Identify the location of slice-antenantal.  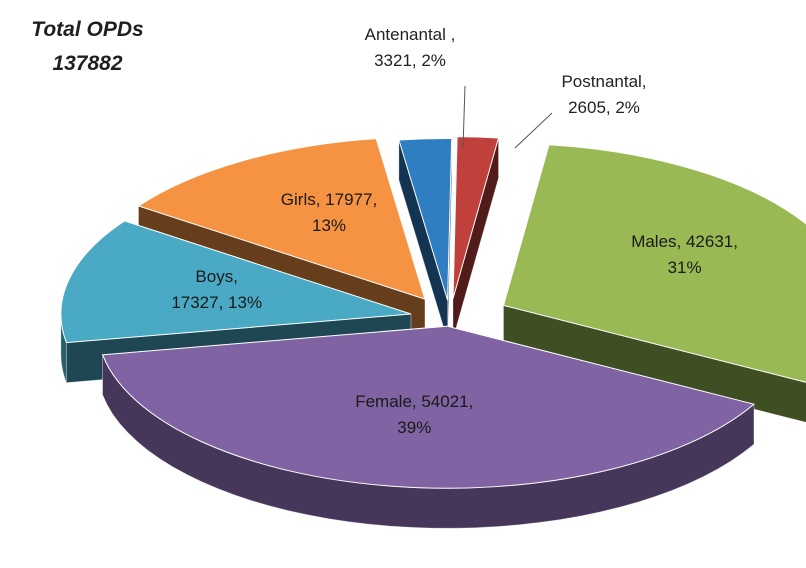
(425, 219).